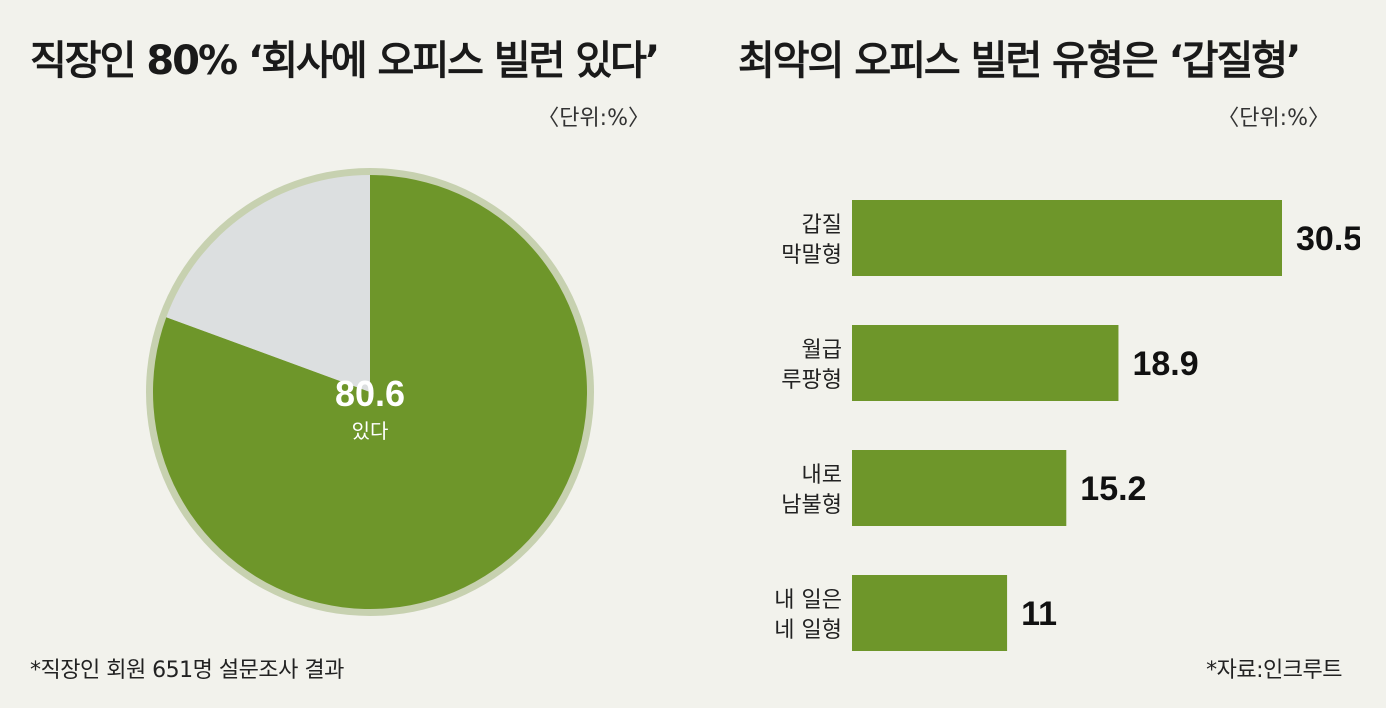  Describe the element at coordinates (1039, 614) in the screenshot. I see `bar-value-label: 11` at that location.